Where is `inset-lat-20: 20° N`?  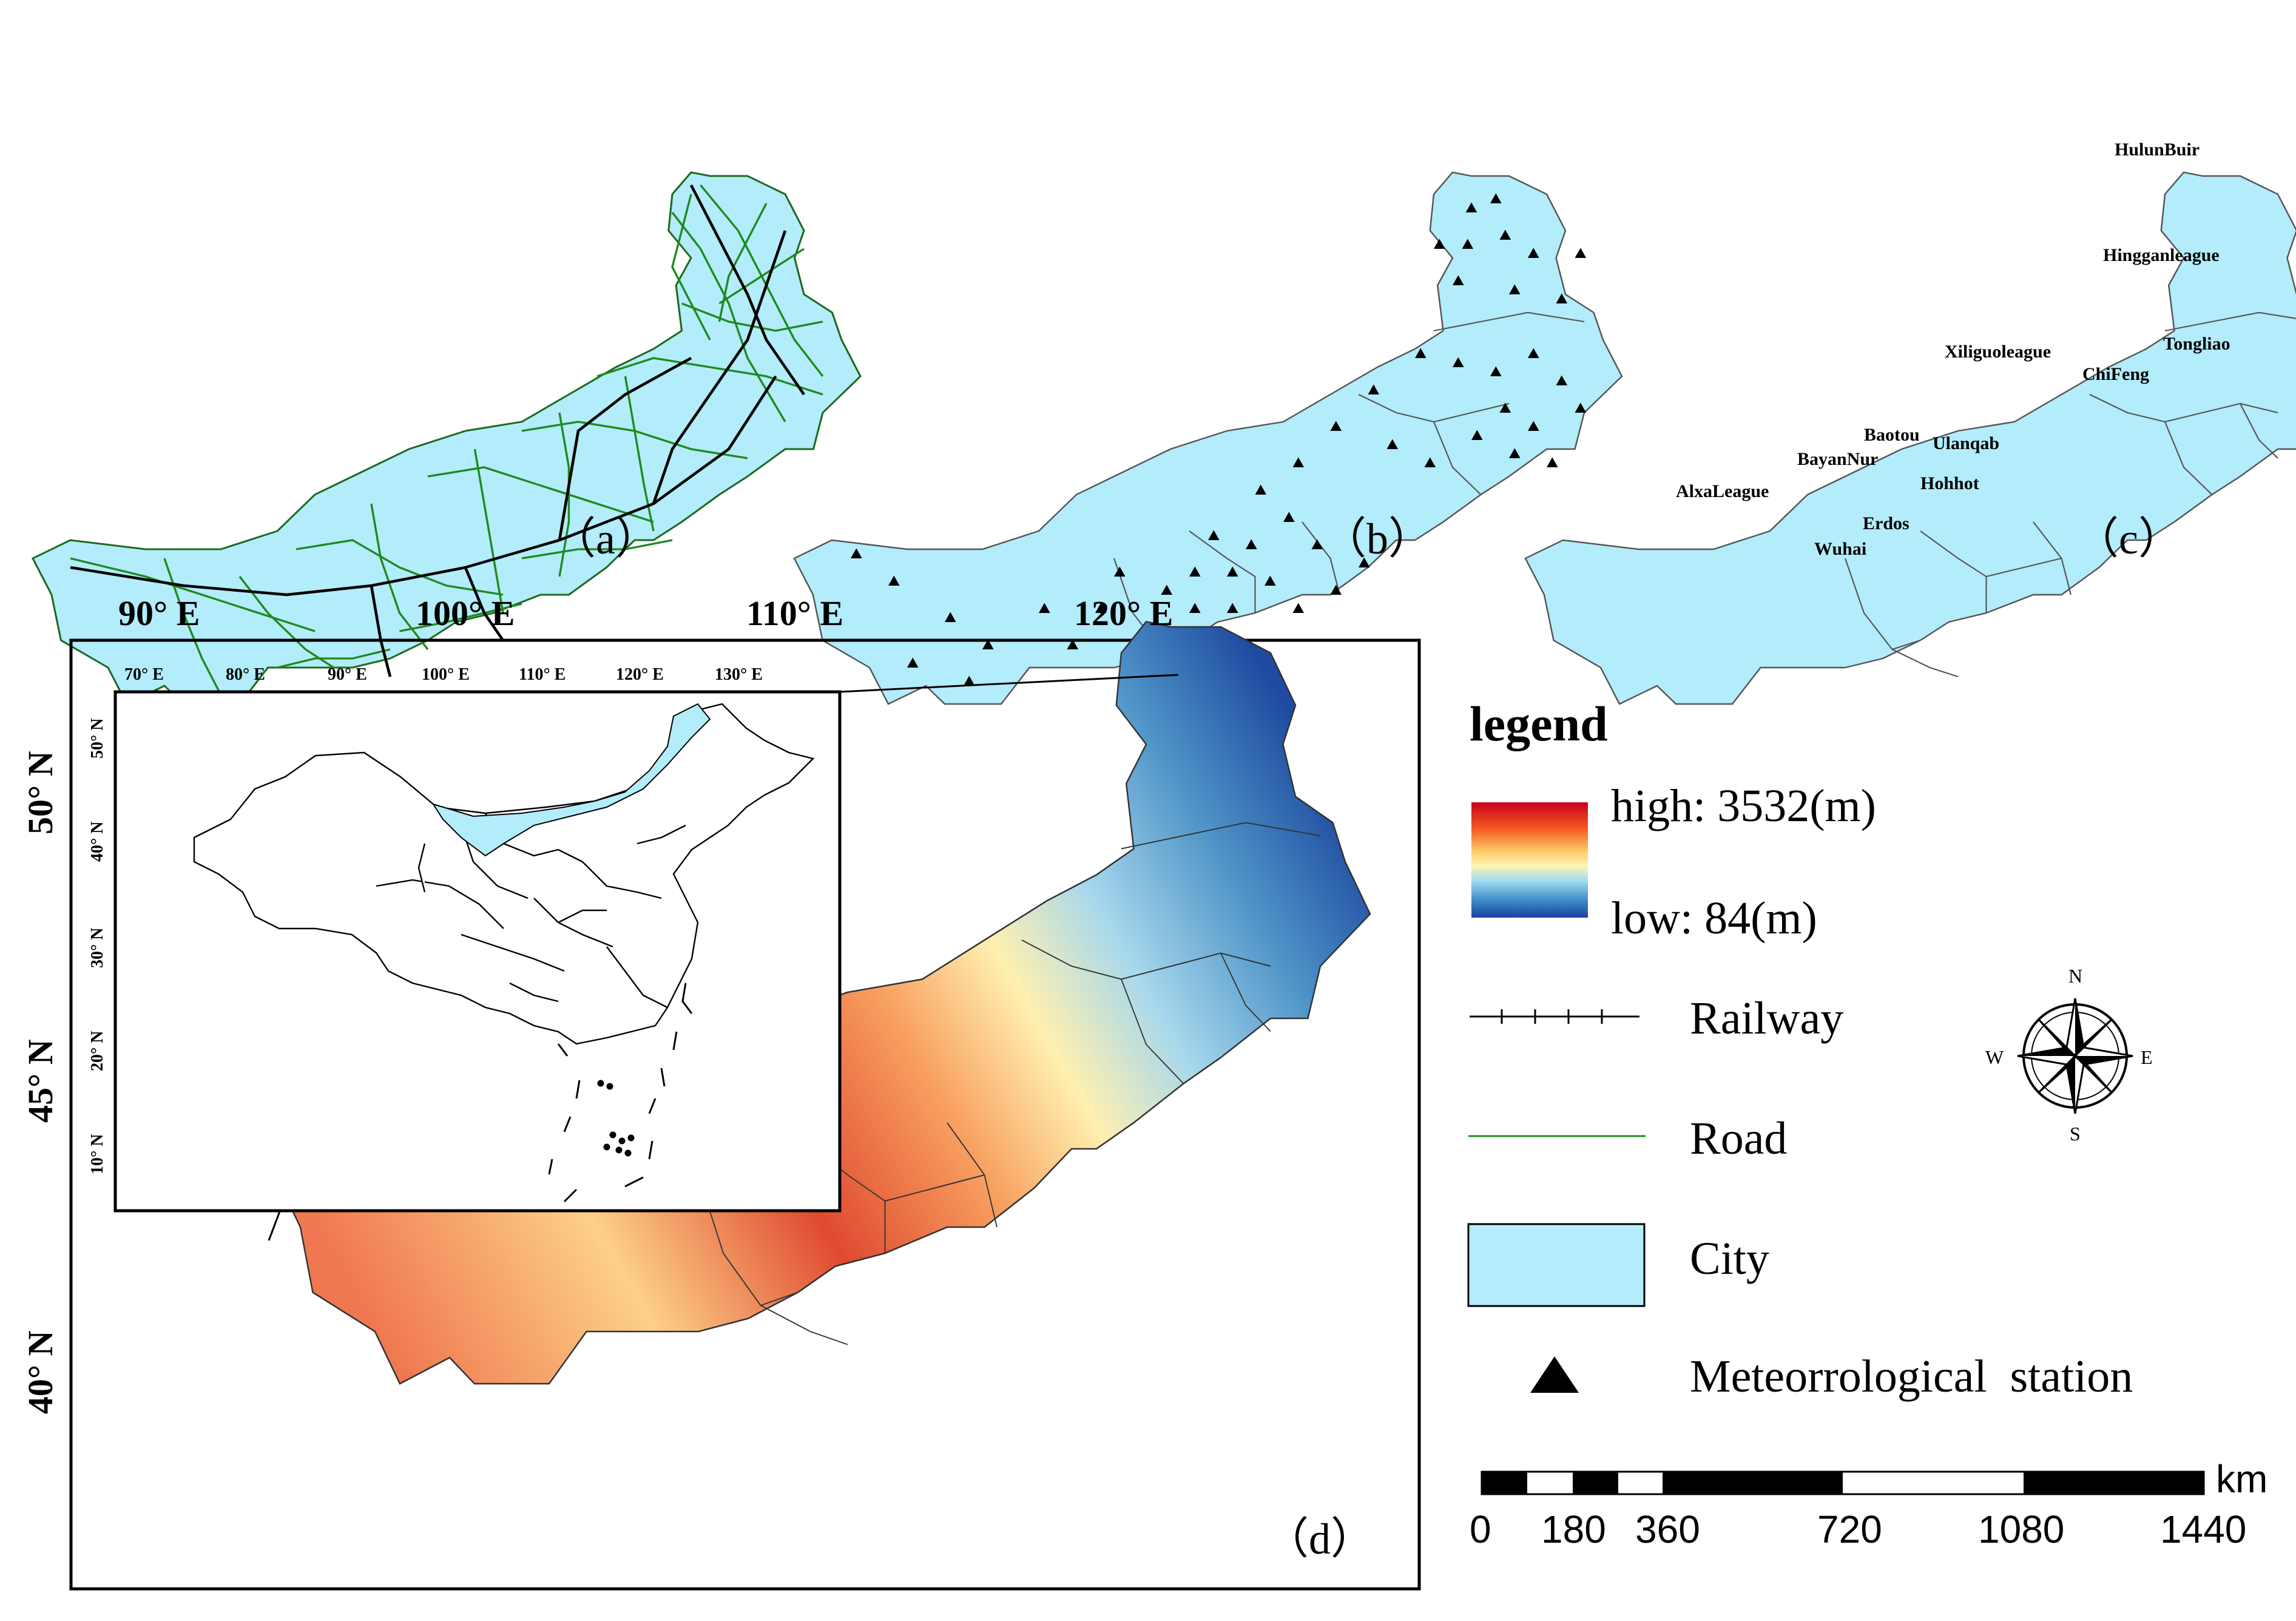
inset-lat-20: 20° N is located at coordinates (97, 1050).